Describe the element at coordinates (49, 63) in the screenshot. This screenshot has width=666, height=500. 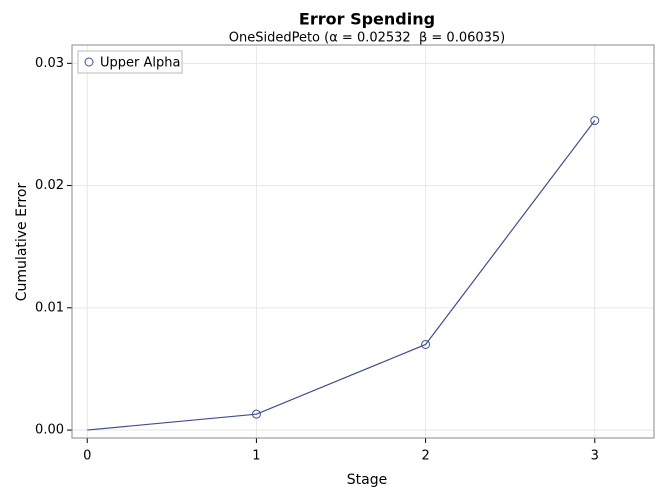
I see `y-tick-label: 0.03` at that location.